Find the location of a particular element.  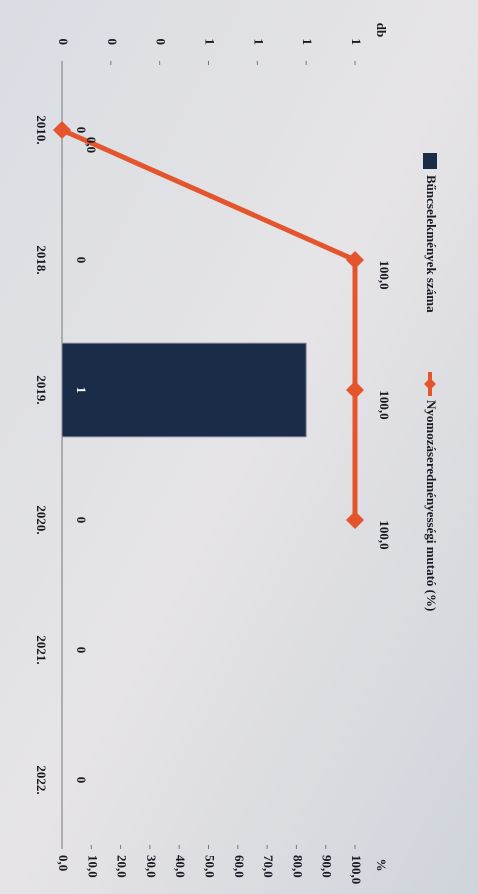

y2-tick-label: 70,0 is located at coordinates (268, 866).